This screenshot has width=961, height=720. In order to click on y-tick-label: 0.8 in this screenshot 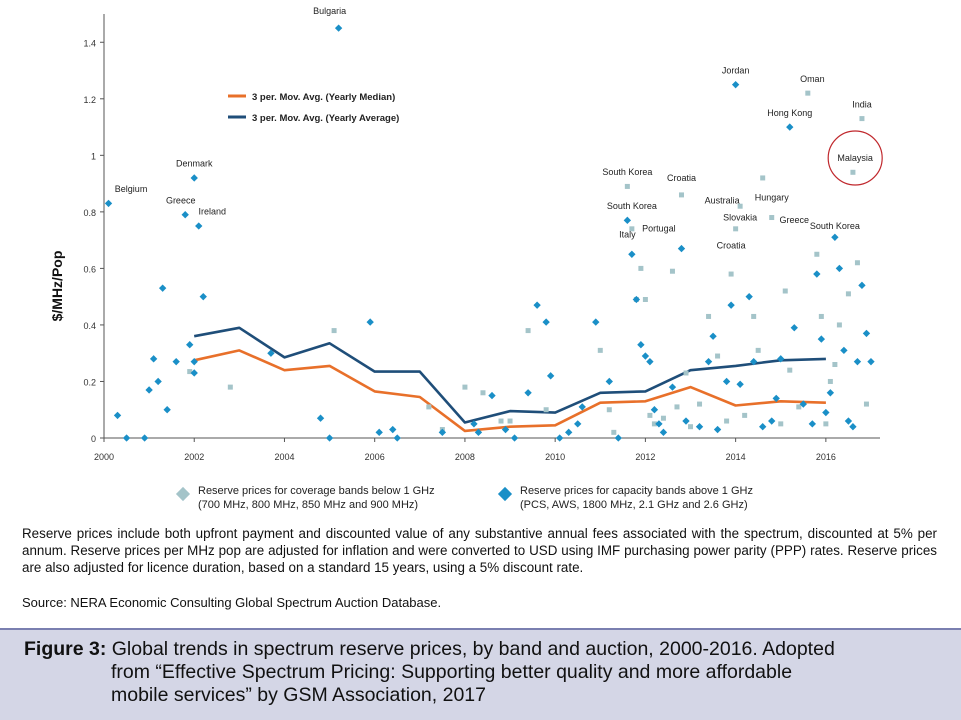, I will do `click(89, 213)`.